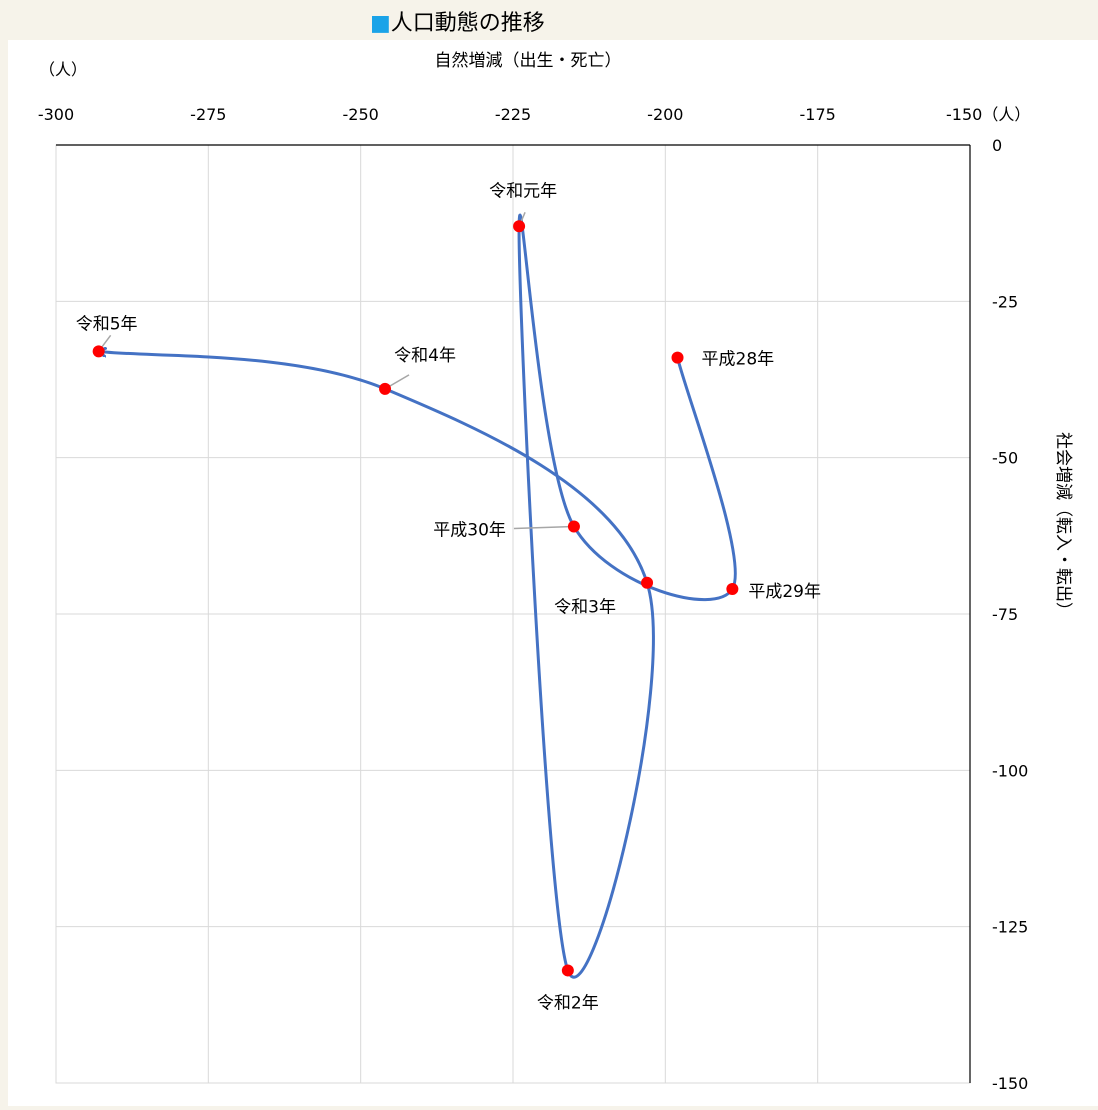  What do you see at coordinates (568, 1003) in the screenshot?
I see `data-label: 令和2年` at bounding box center [568, 1003].